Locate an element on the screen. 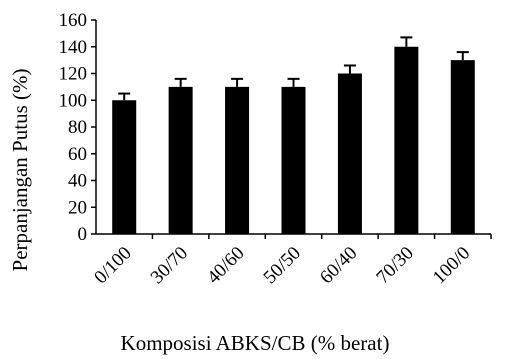 The height and width of the screenshot is (359, 519). x-tick-label: 60/40 is located at coordinates (338, 265).